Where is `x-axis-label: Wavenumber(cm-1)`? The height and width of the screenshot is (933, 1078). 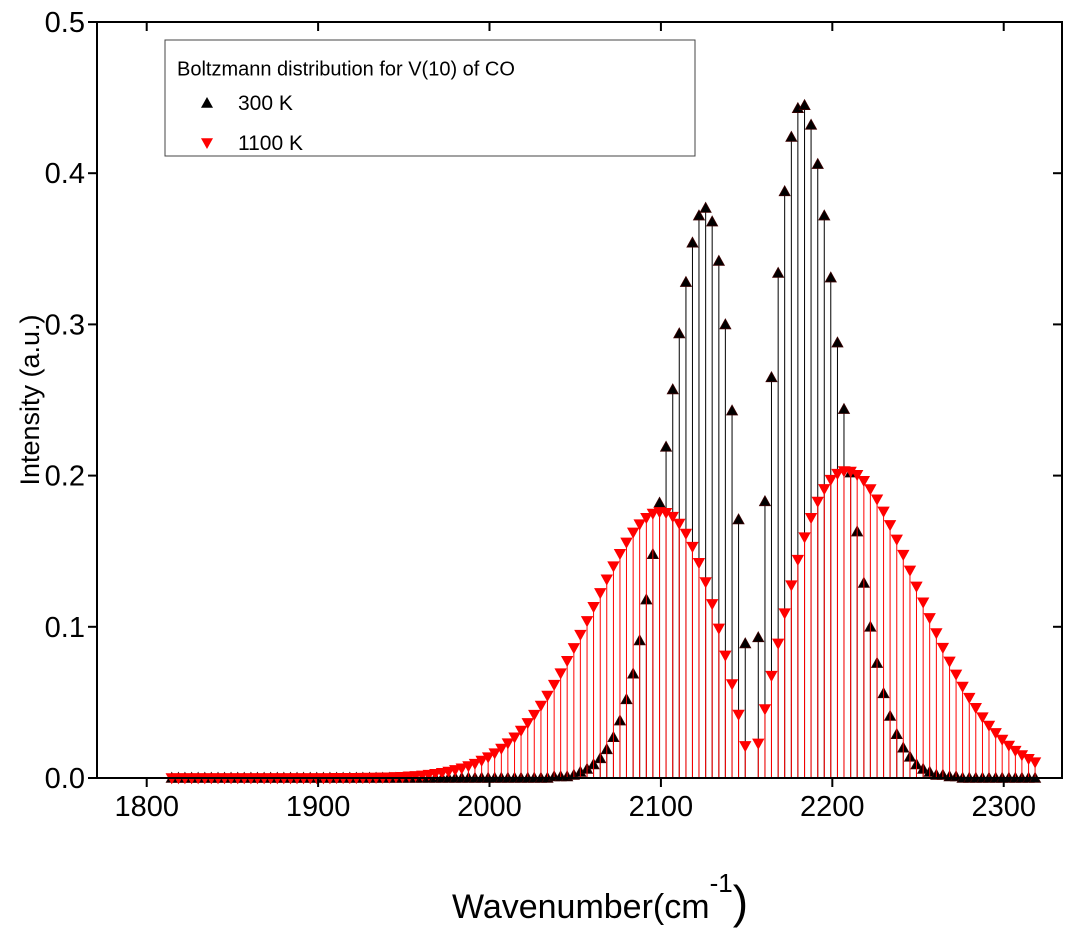
x-axis-label: Wavenumber(cm-1) is located at coordinates (600, 898).